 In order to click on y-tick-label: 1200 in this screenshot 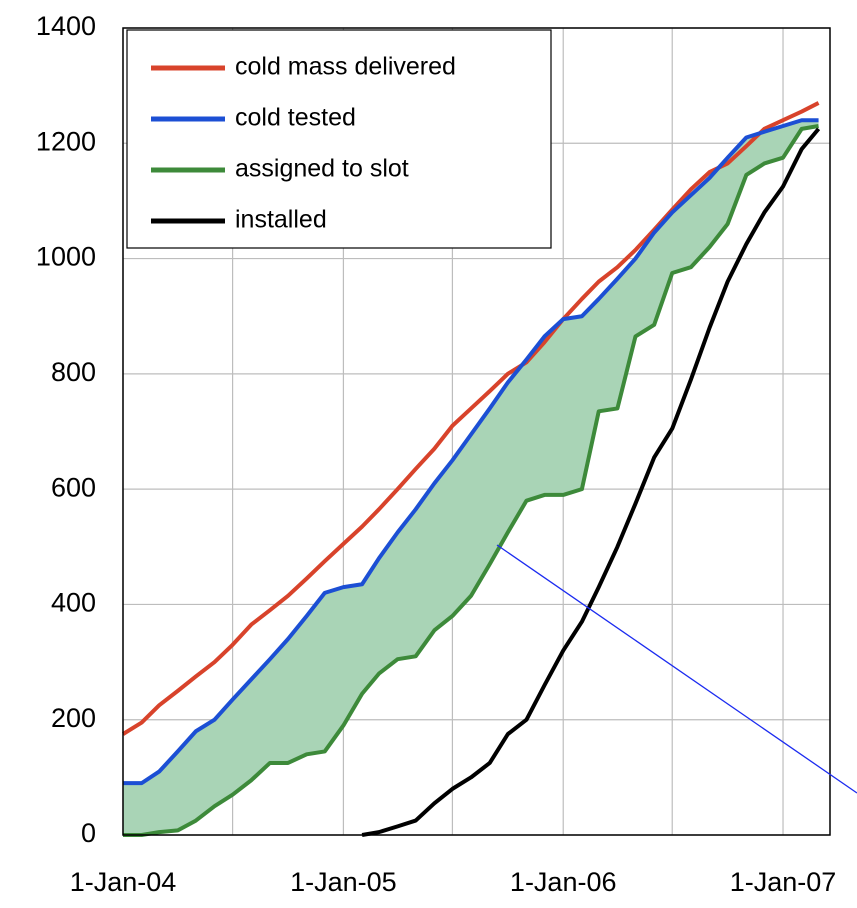, I will do `click(66, 141)`.